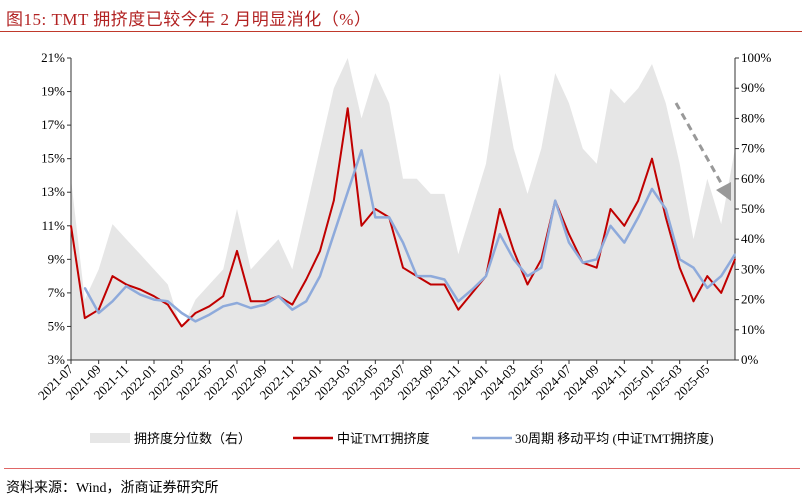 The width and height of the screenshot is (802, 500). What do you see at coordinates (57, 292) in the screenshot?
I see `left-tick-label: 7%` at bounding box center [57, 292].